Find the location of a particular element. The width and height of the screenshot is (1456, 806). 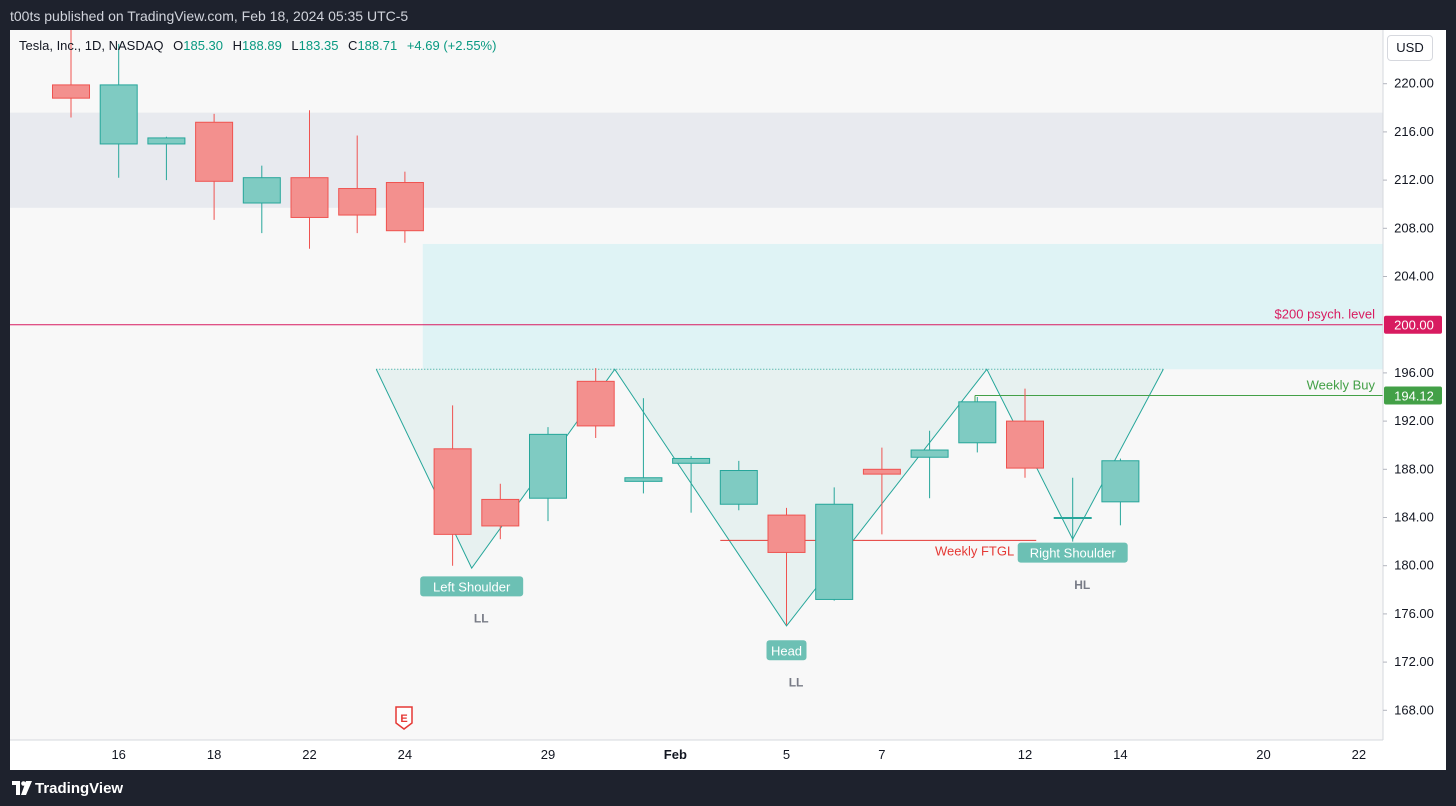

y-tick-label: 176.00 is located at coordinates (1414, 613).